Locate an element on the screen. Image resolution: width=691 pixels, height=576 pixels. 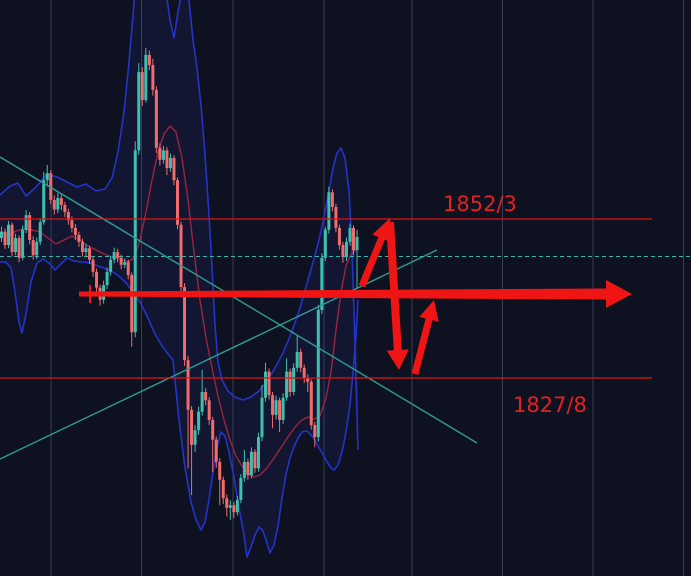
target-arrow is located at coordinates (355, 294).